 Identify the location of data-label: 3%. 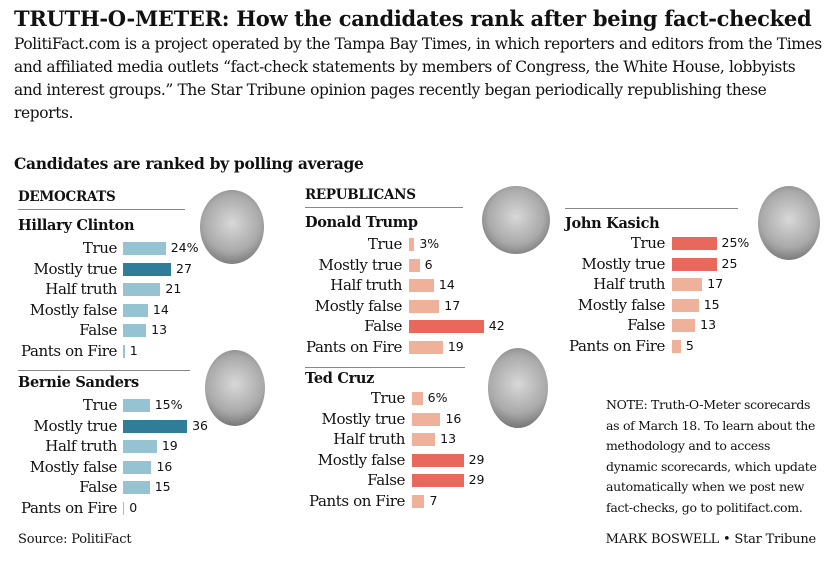
(429, 243).